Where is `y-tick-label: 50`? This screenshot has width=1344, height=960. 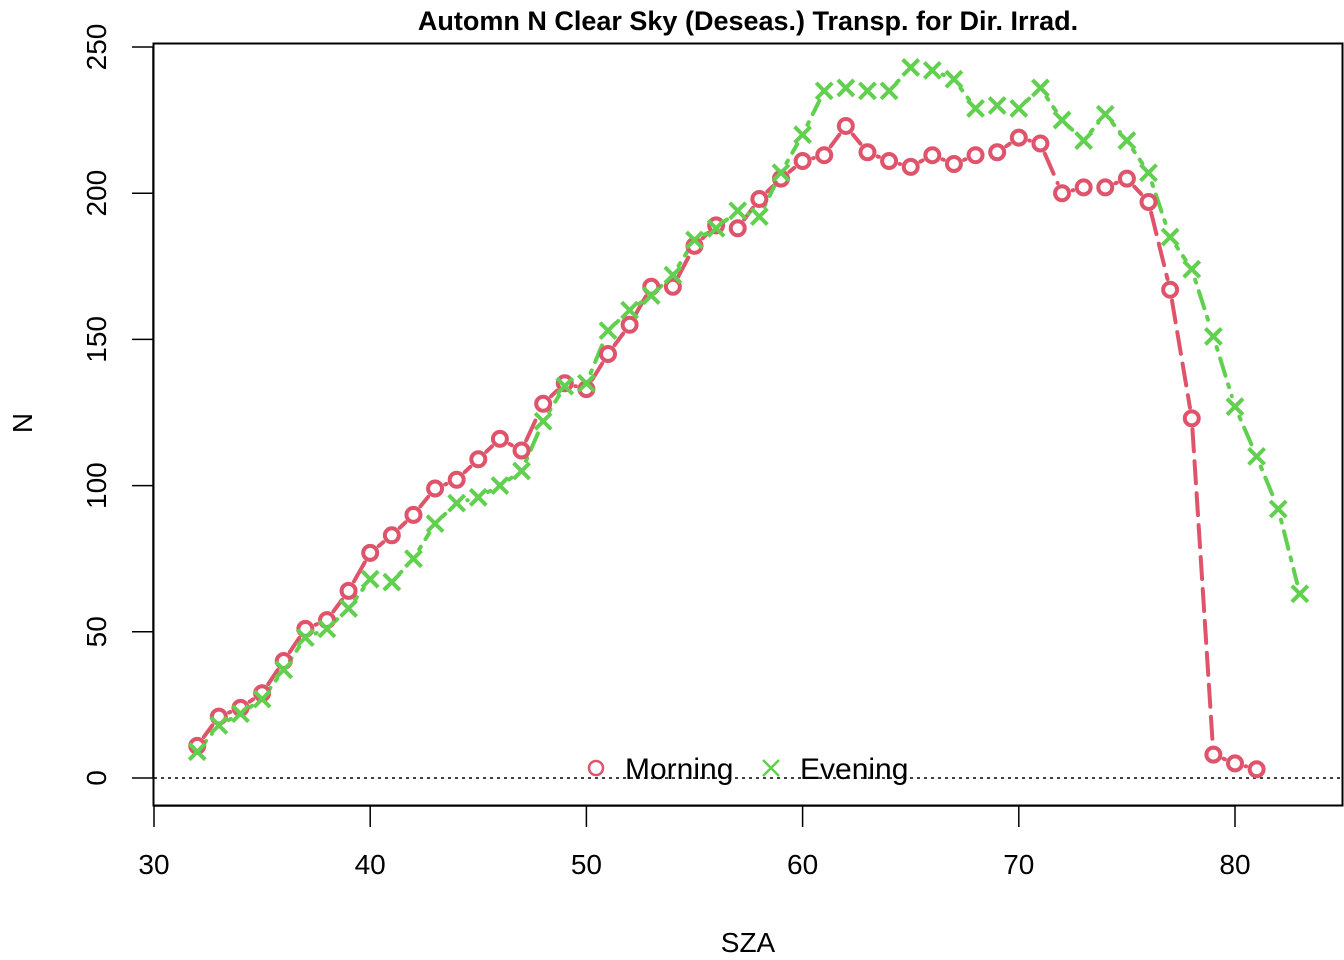
y-tick-label: 50 is located at coordinates (96, 631).